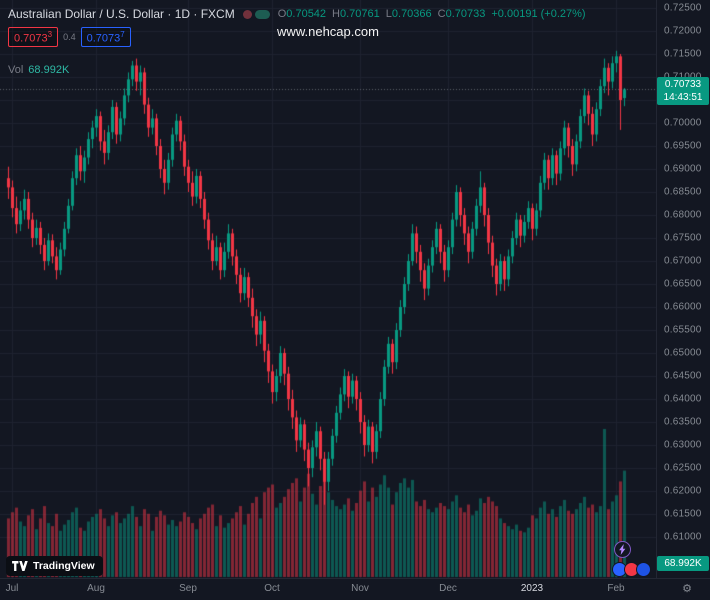 This screenshot has width=710, height=600. Describe the element at coordinates (20, 566) in the screenshot. I see `tradingview-logo-icon` at that location.